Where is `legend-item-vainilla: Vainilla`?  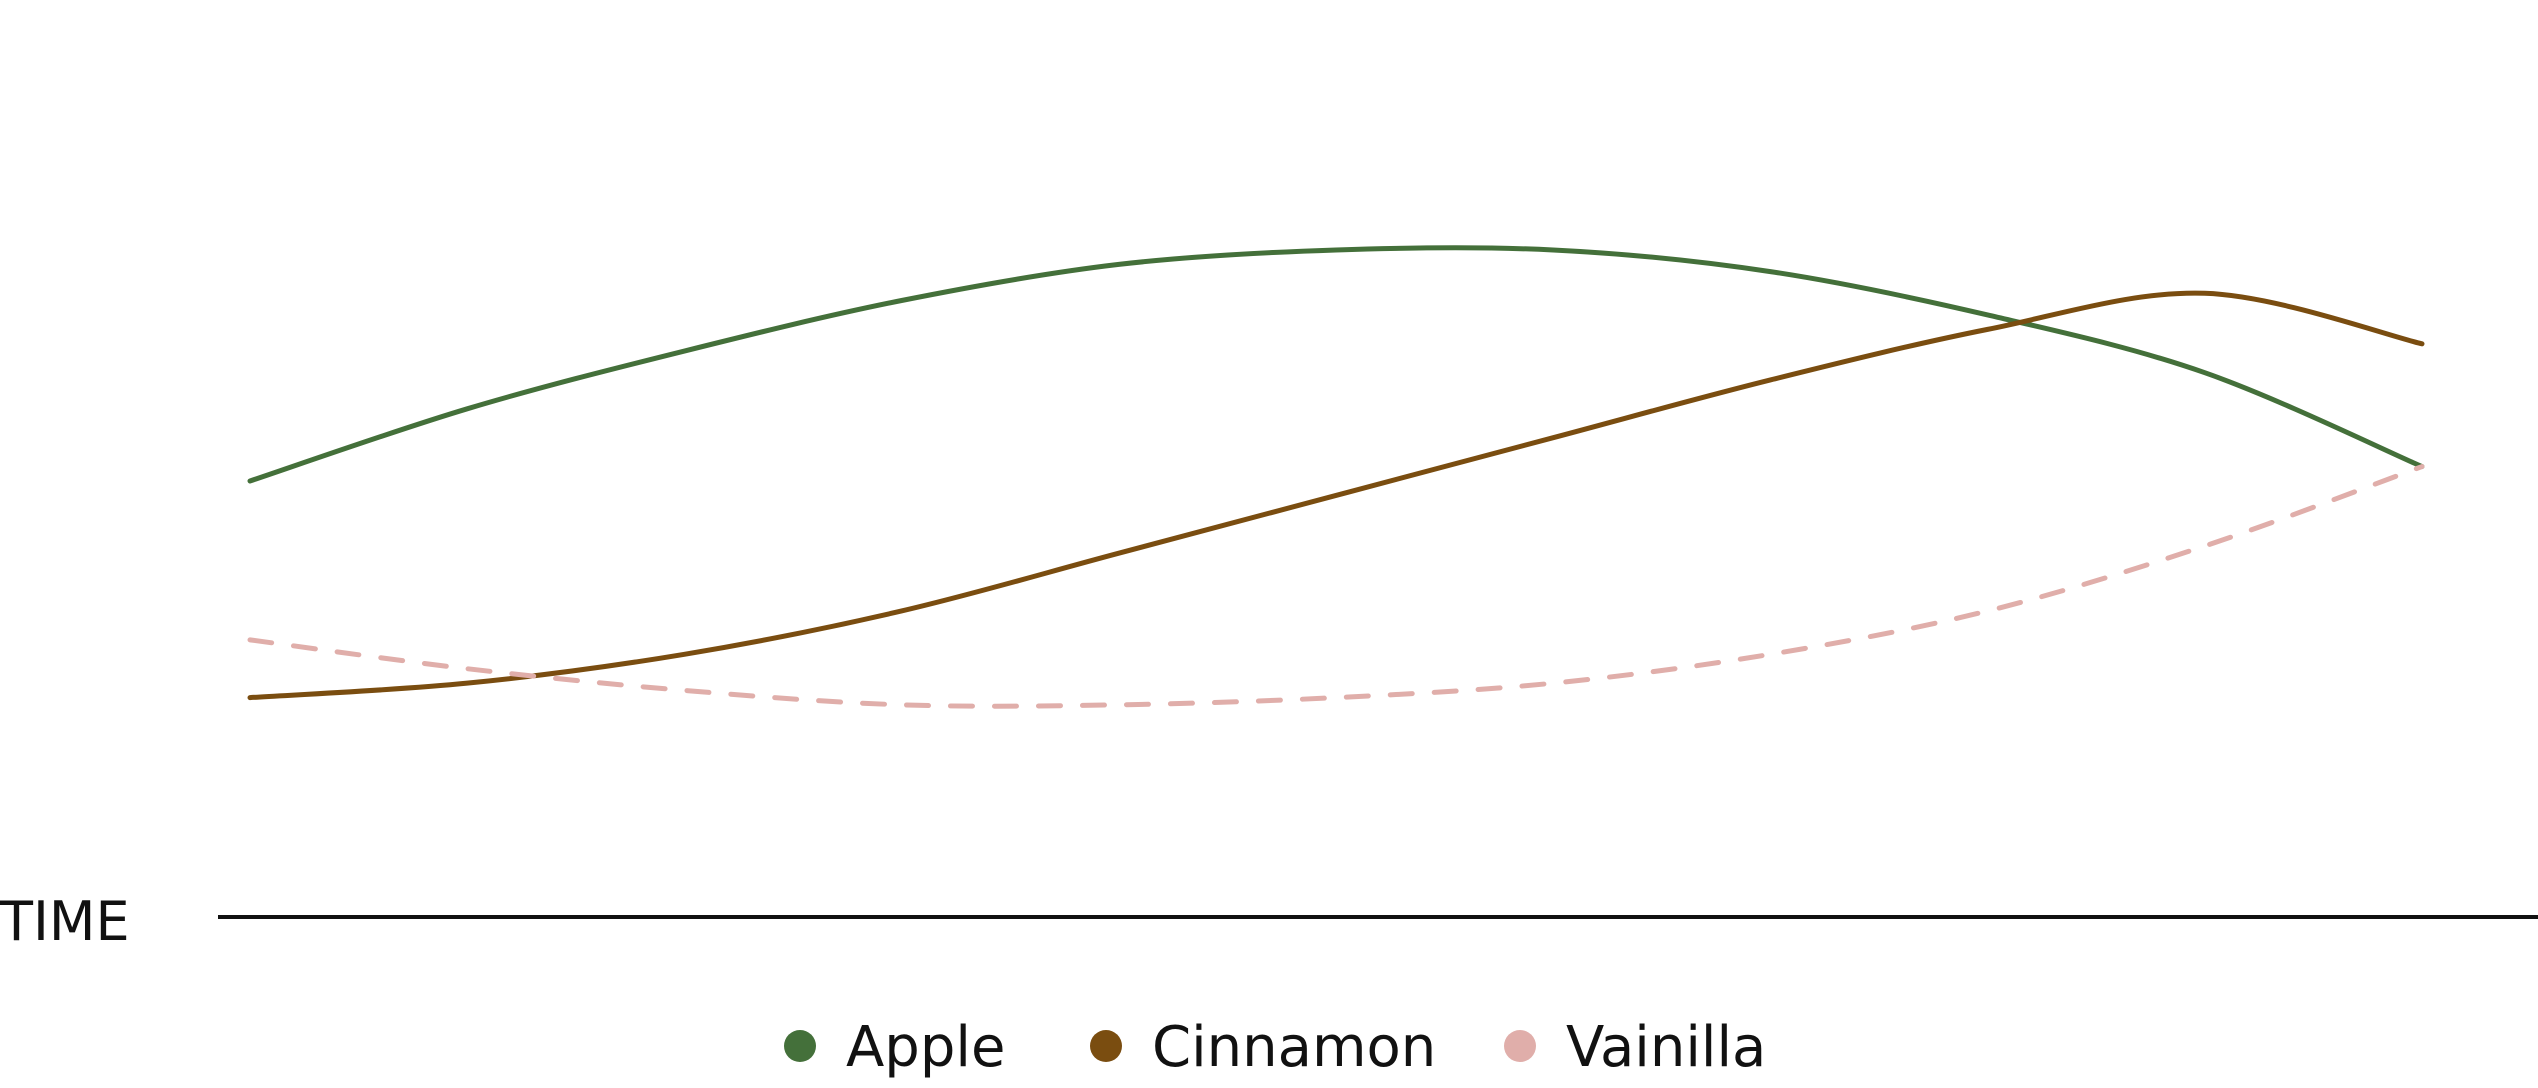 legend-item-vainilla: Vainilla is located at coordinates (1635, 1047).